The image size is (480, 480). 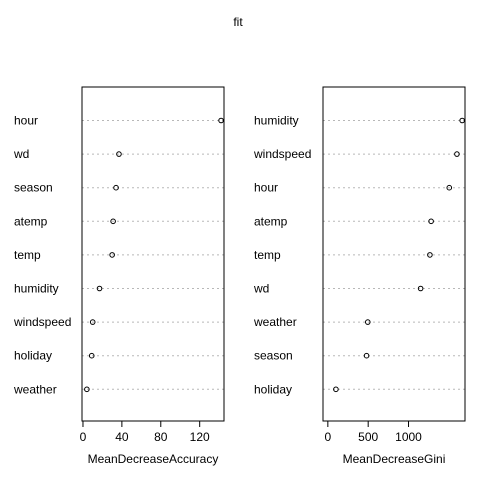 What do you see at coordinates (273, 356) in the screenshot?
I see `gini-category-label: season` at bounding box center [273, 356].